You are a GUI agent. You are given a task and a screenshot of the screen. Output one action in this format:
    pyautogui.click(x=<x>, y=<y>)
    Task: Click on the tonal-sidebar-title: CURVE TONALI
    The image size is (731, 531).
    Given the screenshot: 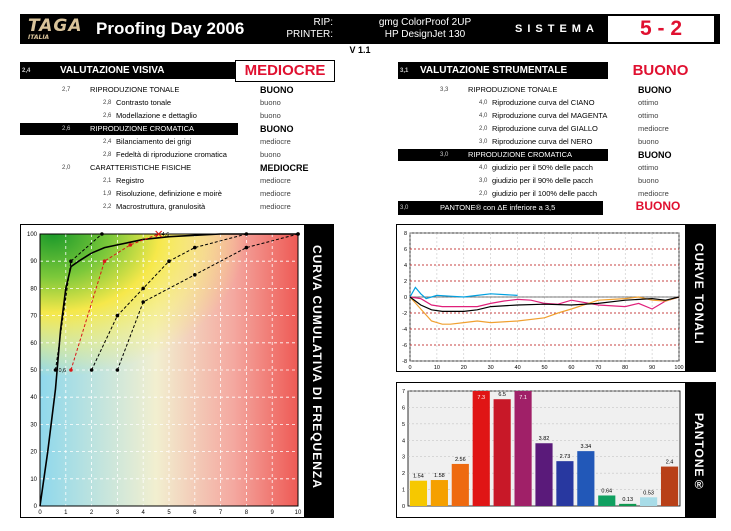 What is the action you would take?
    pyautogui.click(x=699, y=294)
    